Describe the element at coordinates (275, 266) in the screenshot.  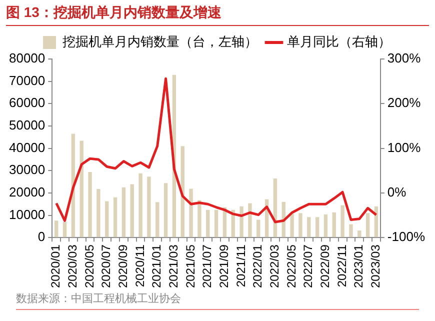
I see `x-tick-label: 2022/03` at that location.